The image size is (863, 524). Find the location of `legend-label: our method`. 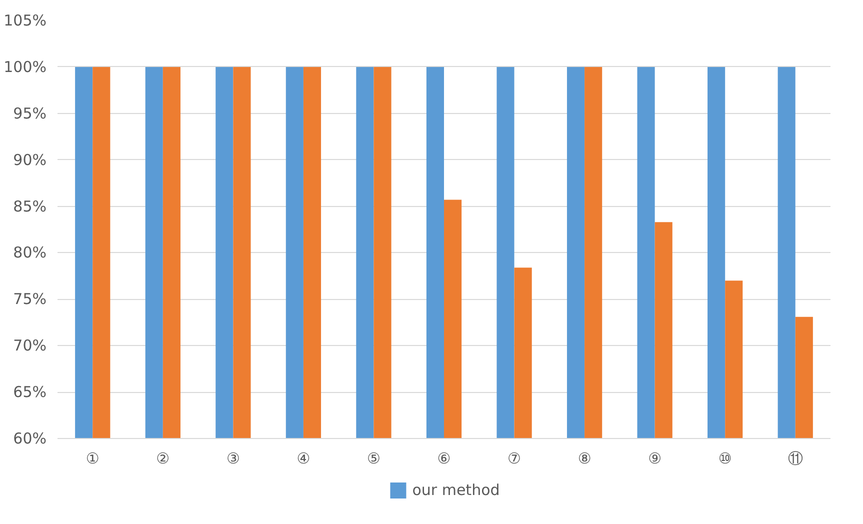

legend-label: our method is located at coordinates (456, 490).